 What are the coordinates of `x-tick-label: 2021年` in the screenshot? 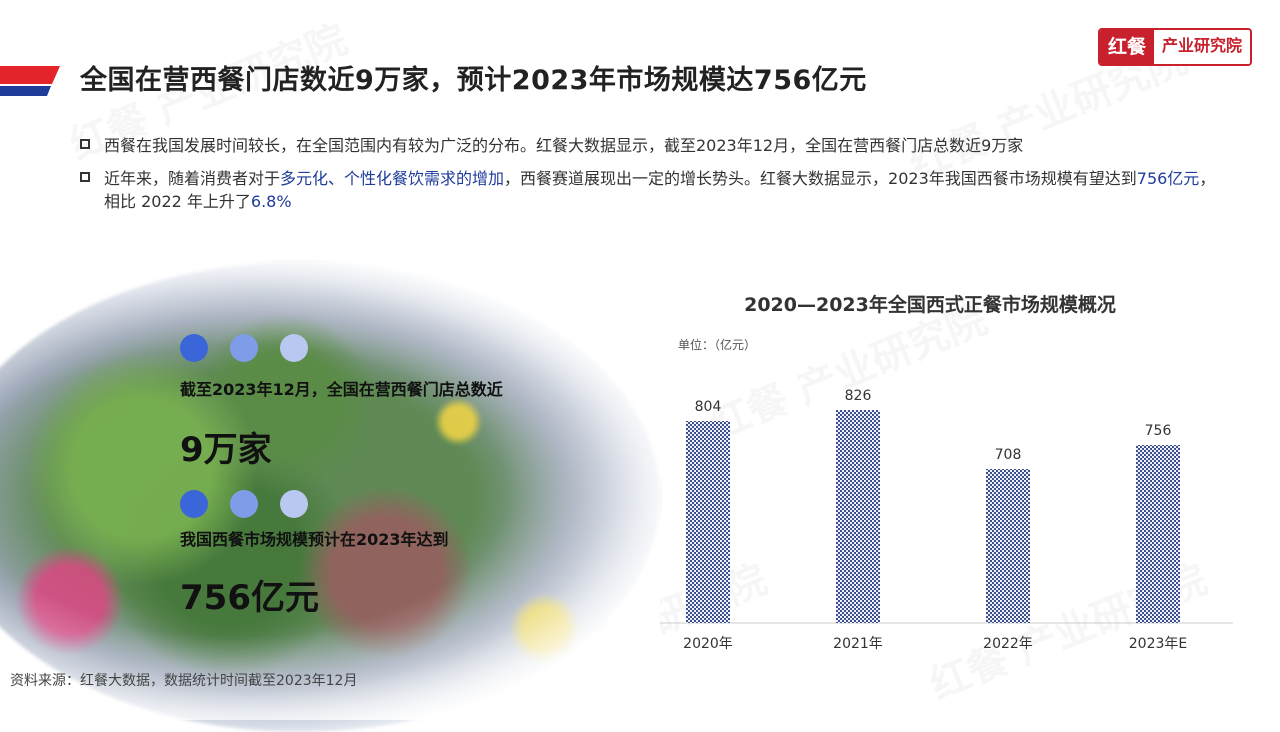 It's located at (858, 644).